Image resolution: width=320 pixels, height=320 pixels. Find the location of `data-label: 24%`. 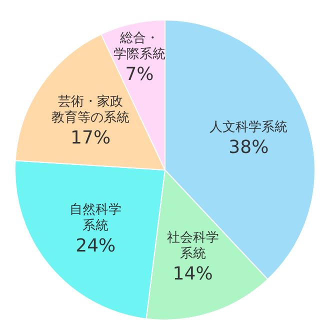

data-label: 24% is located at coordinates (96, 245).